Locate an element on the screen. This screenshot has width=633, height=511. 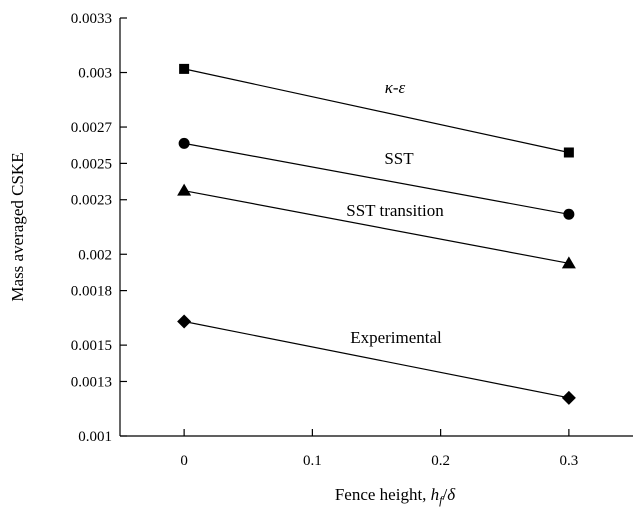
series-label-sst: SST is located at coordinates (399, 158).